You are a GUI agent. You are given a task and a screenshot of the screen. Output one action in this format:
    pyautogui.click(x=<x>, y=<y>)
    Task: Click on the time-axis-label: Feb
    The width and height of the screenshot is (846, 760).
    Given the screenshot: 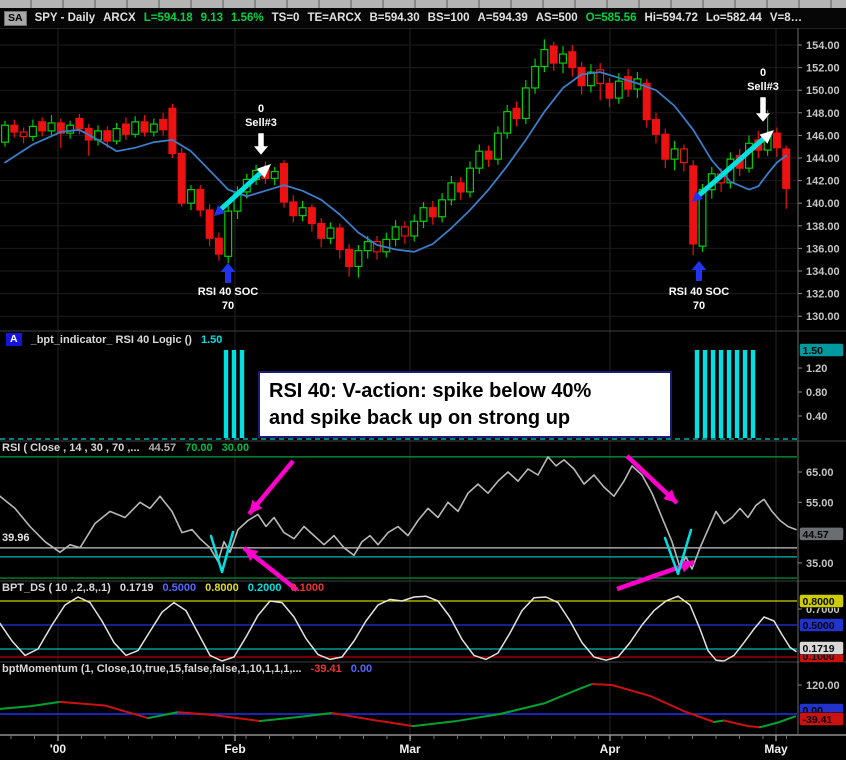 What is the action you would take?
    pyautogui.click(x=234, y=749)
    